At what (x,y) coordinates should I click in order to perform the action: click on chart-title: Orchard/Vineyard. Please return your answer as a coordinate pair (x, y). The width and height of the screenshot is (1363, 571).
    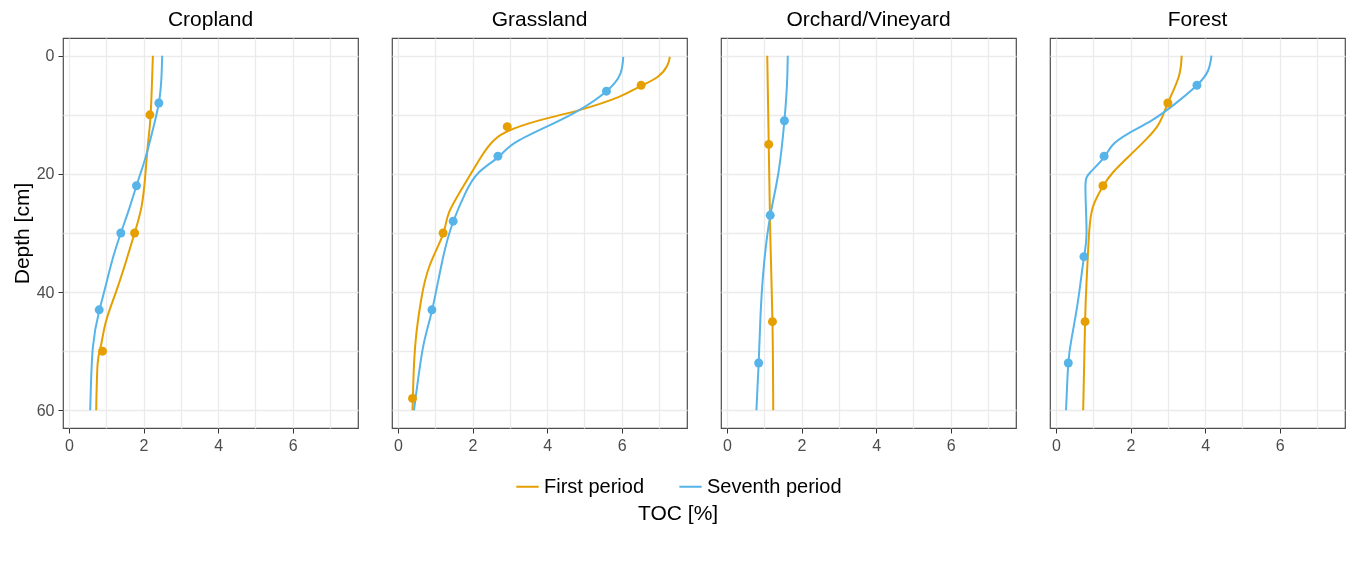
    Looking at the image, I should click on (868, 18).